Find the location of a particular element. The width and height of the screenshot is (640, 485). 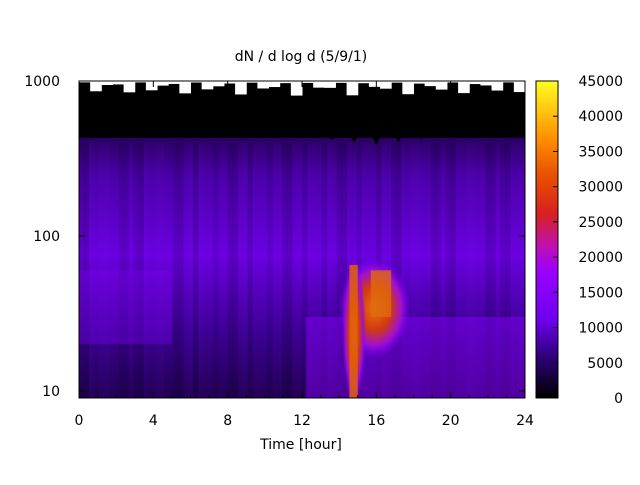

colorbar-tick-label: 30000 is located at coordinates (600, 188).